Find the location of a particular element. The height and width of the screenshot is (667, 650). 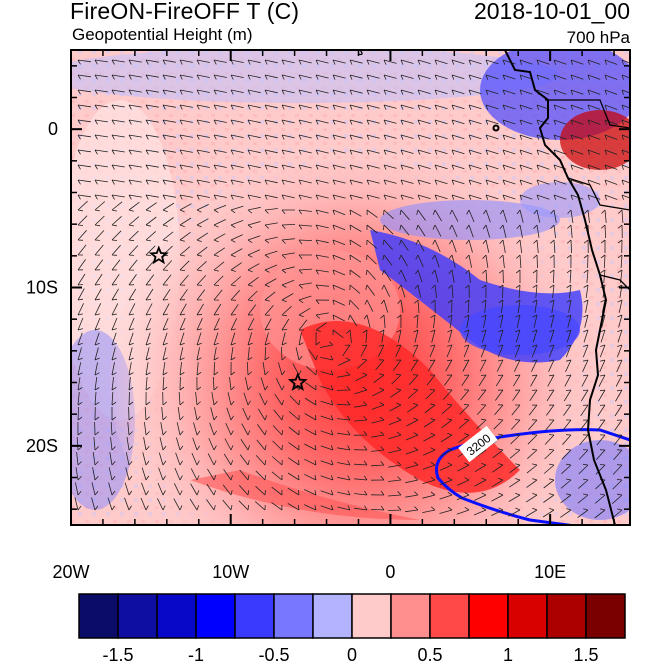

y-tick-label: 0 is located at coordinates (53, 129).